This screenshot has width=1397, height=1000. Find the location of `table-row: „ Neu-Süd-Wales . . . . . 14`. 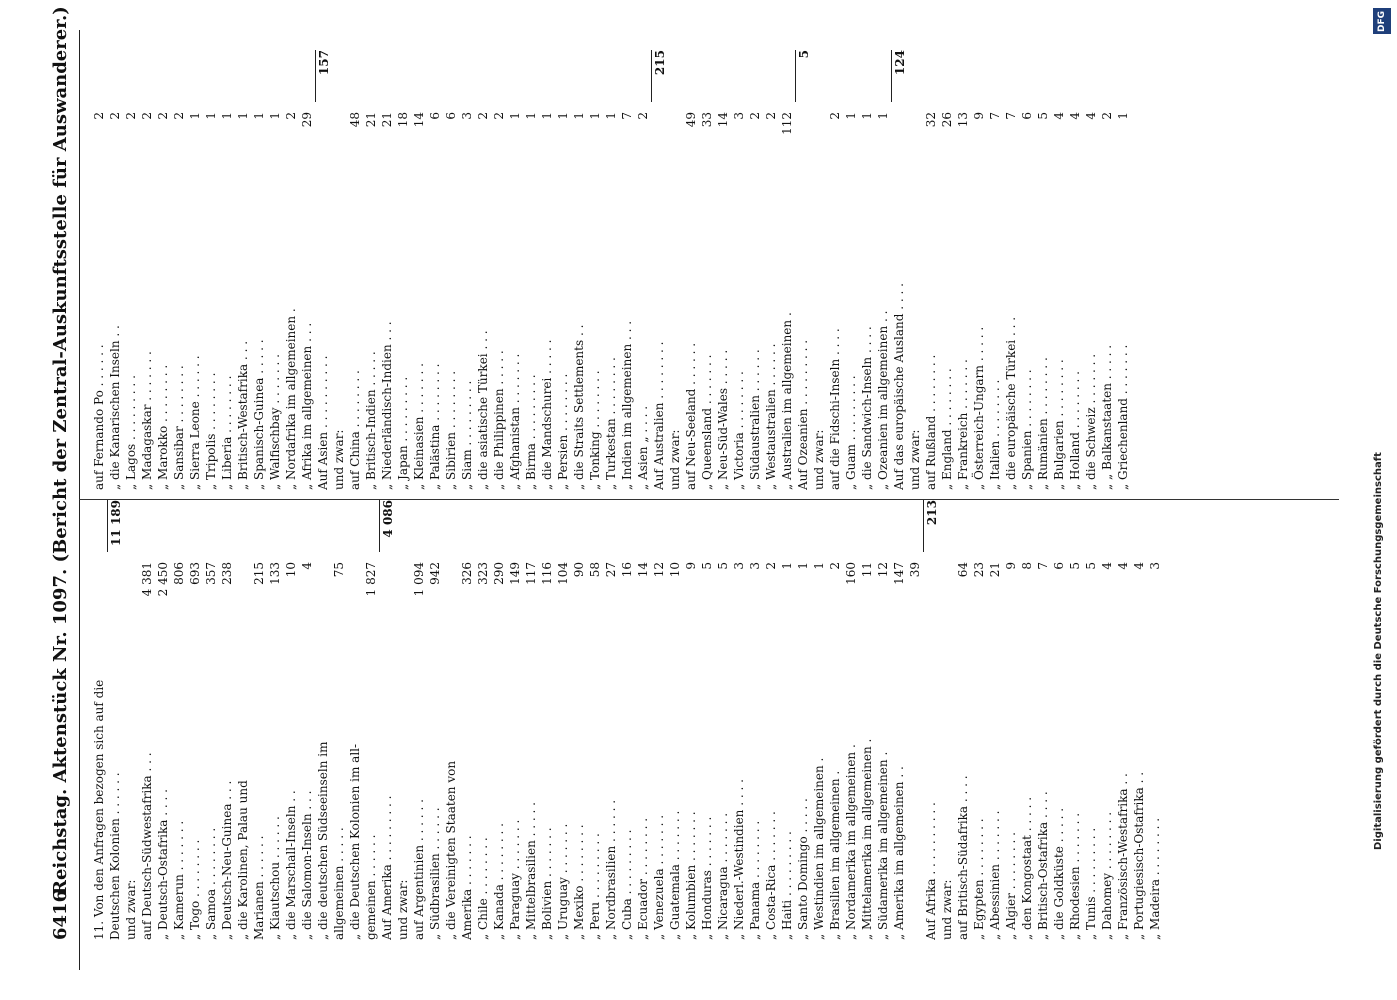

table-row: „ Neu-Süd-Wales . . . . . 14 is located at coordinates (723, 270).